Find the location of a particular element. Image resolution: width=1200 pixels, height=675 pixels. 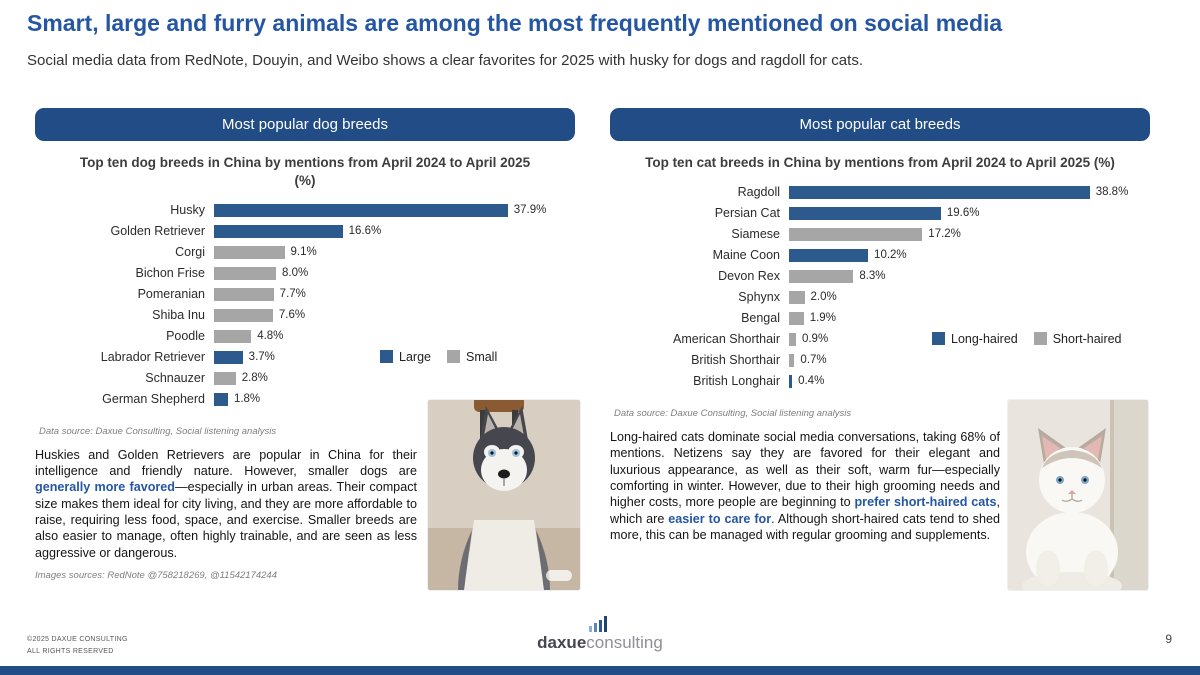

bar-category-label: Ragdoll is located at coordinates (758, 192).